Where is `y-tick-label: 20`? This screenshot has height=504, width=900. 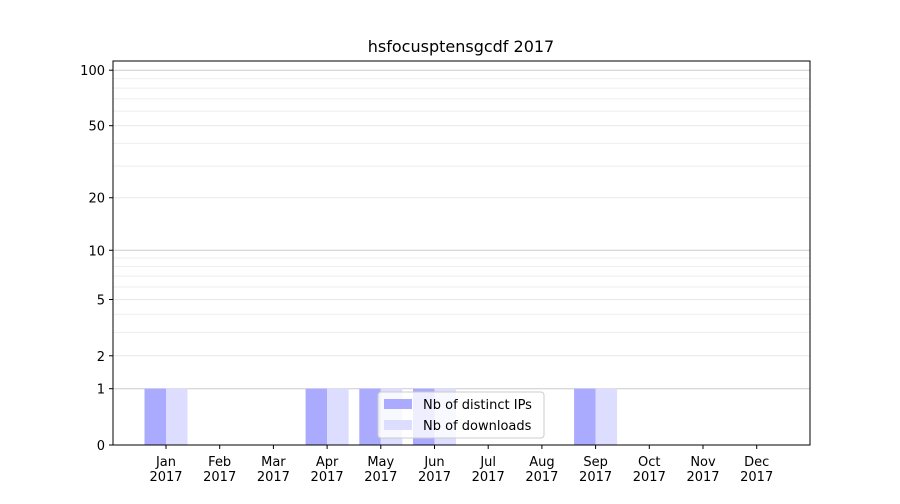
y-tick-label: 20 is located at coordinates (96, 199).